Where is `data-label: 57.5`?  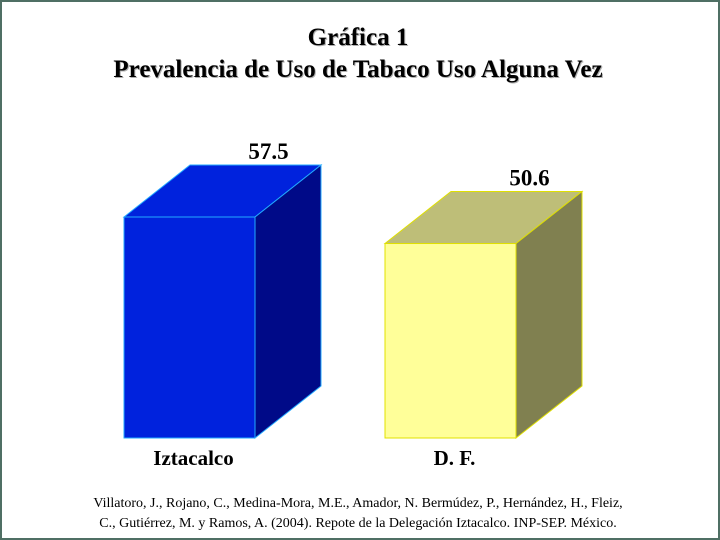 data-label: 57.5 is located at coordinates (268, 151).